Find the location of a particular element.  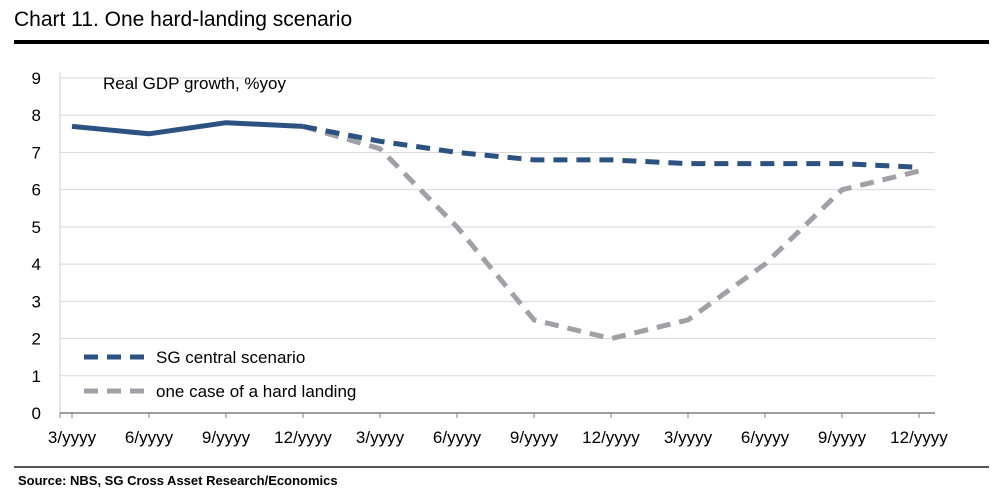

y-tick-label: 6 is located at coordinates (36, 190).